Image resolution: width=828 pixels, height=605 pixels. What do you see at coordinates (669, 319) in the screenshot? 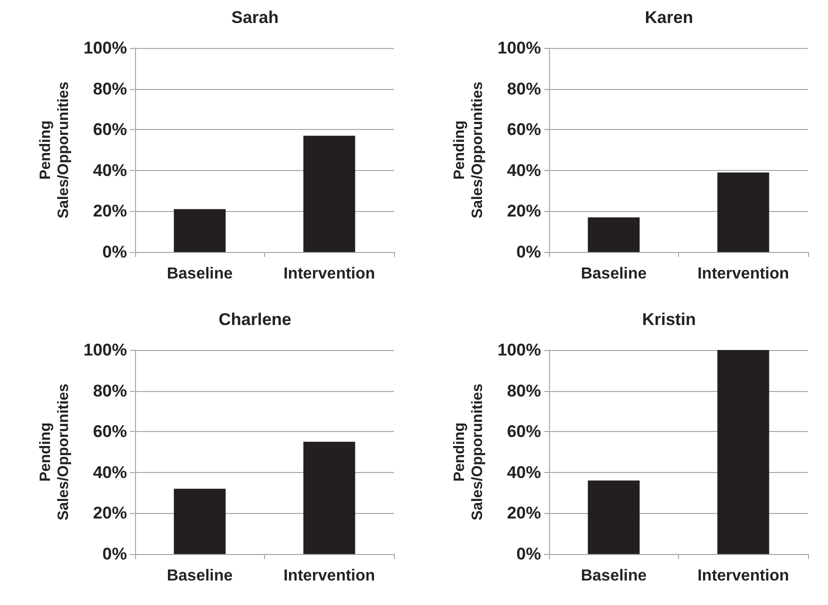
I see `chart-title: Kristin` at bounding box center [669, 319].